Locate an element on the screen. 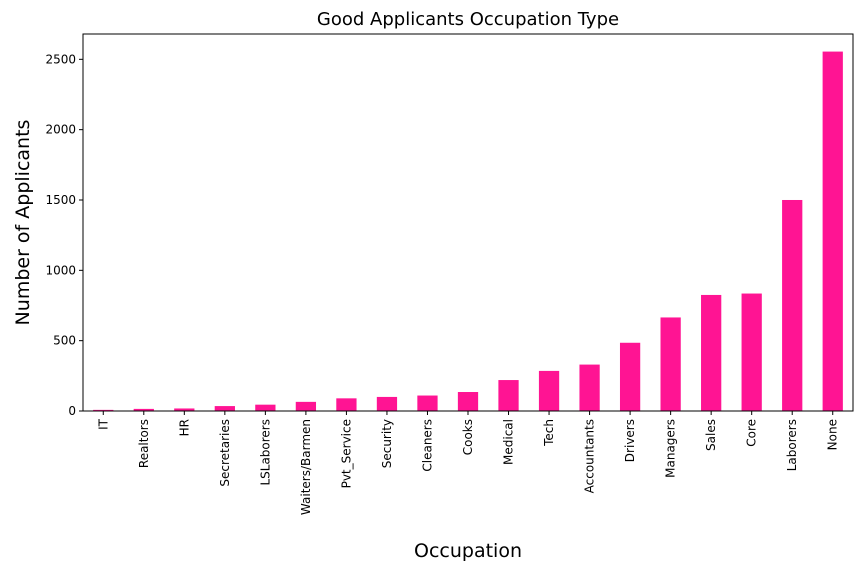 The image size is (865, 568). bar-hr is located at coordinates (184, 409).